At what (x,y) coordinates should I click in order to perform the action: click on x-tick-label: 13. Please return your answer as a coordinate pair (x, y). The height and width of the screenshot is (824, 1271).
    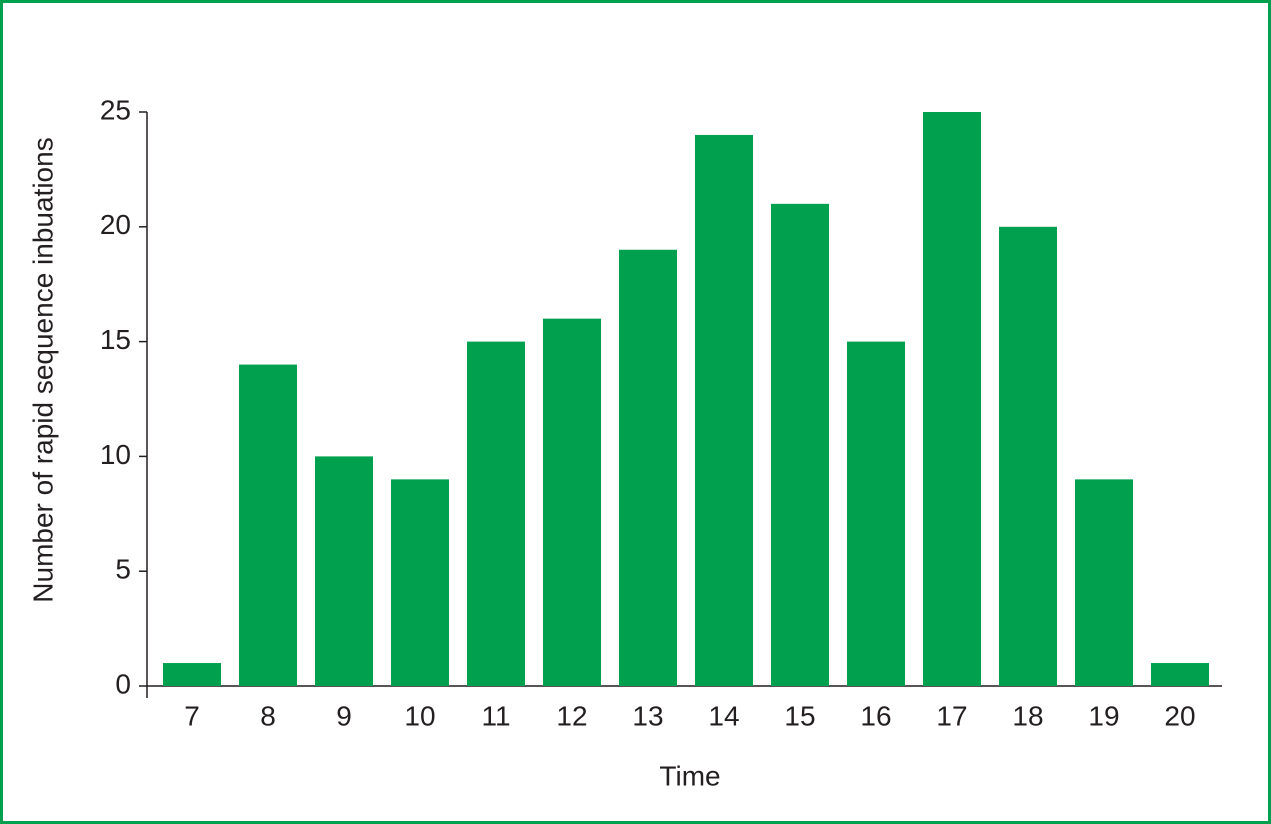
    Looking at the image, I should click on (647, 715).